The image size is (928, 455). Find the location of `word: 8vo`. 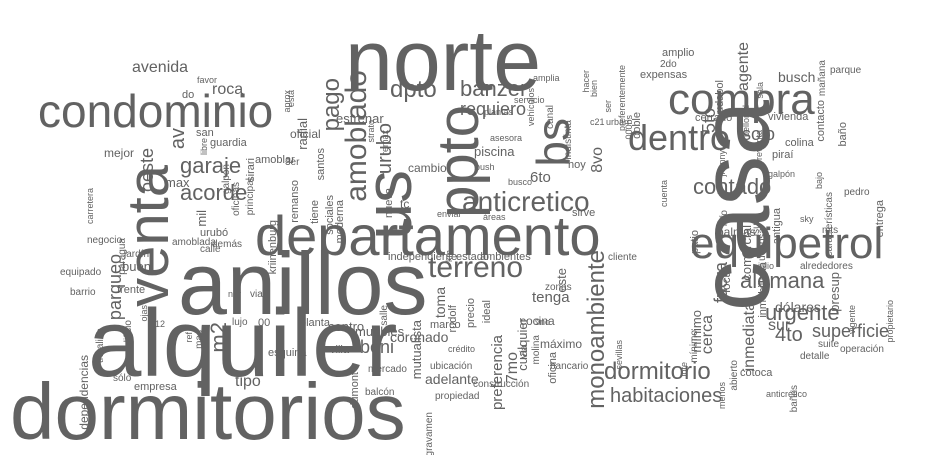

word: 8vo is located at coordinates (597, 160).